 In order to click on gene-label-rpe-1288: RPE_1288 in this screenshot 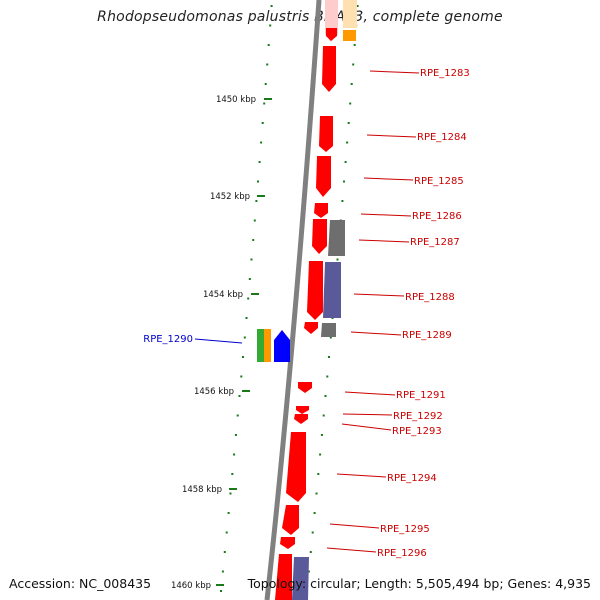, I will do `click(430, 297)`.